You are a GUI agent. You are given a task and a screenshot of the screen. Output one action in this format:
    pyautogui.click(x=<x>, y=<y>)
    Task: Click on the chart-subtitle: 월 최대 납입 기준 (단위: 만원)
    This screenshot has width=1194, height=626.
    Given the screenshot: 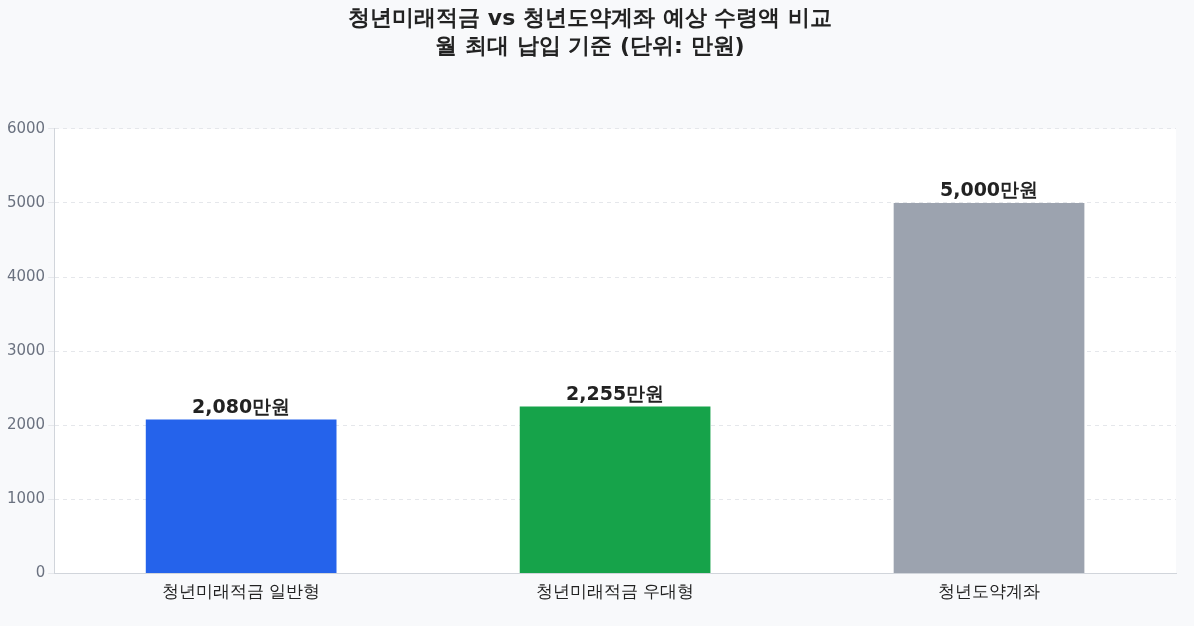 What is the action you would take?
    pyautogui.click(x=590, y=46)
    